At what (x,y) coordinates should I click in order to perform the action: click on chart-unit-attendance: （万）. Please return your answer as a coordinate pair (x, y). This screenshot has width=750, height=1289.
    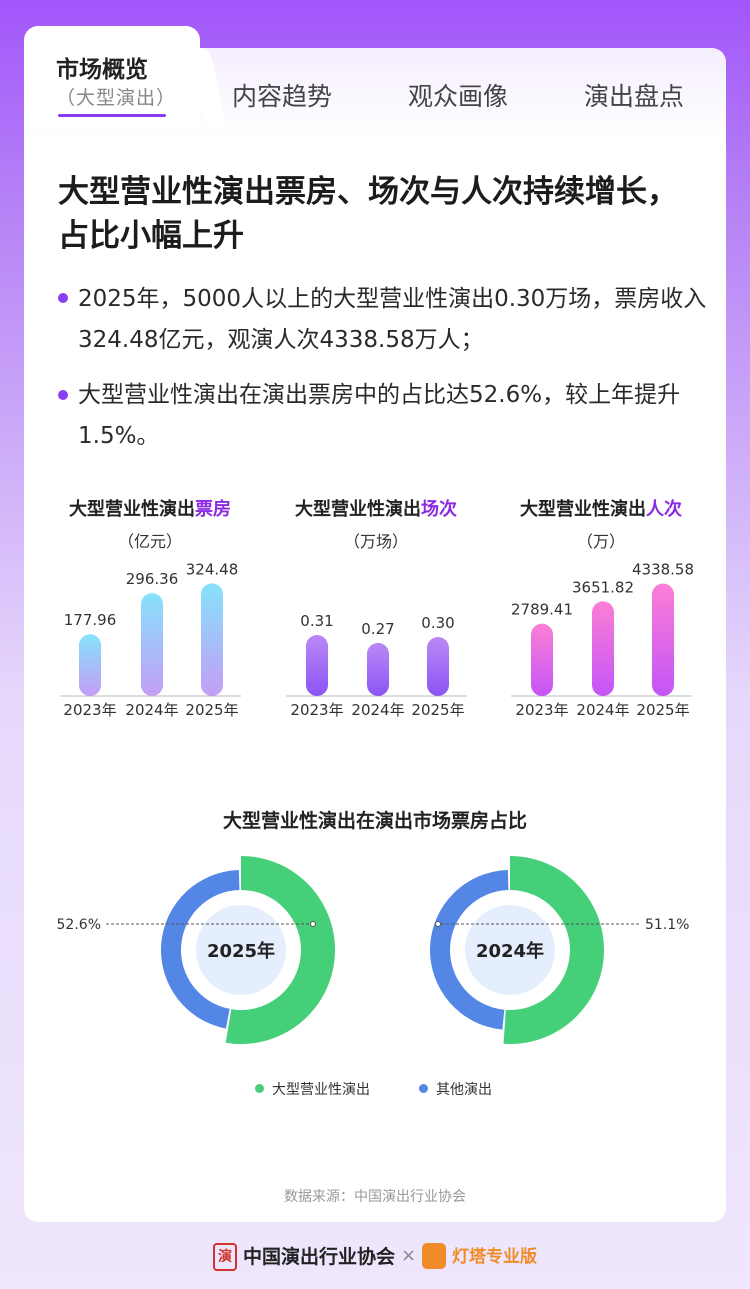
    Looking at the image, I should click on (601, 541).